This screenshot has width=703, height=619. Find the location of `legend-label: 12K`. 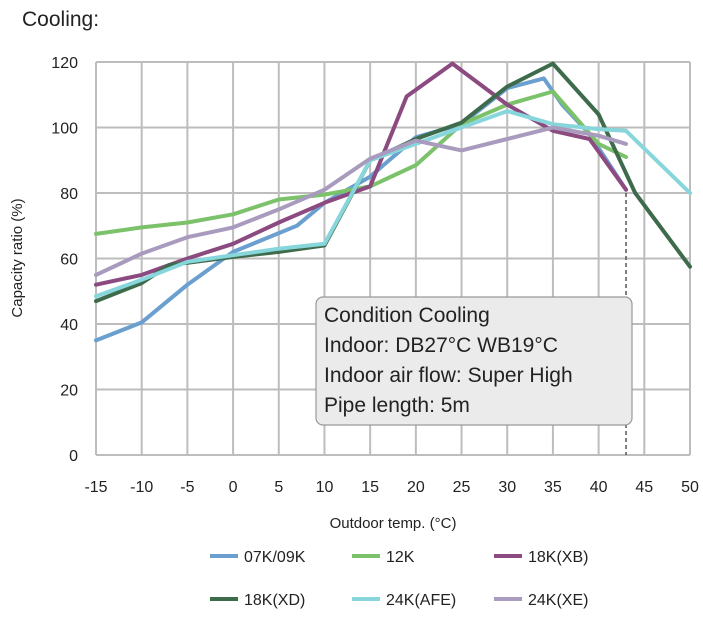

legend-label: 12K is located at coordinates (400, 557).